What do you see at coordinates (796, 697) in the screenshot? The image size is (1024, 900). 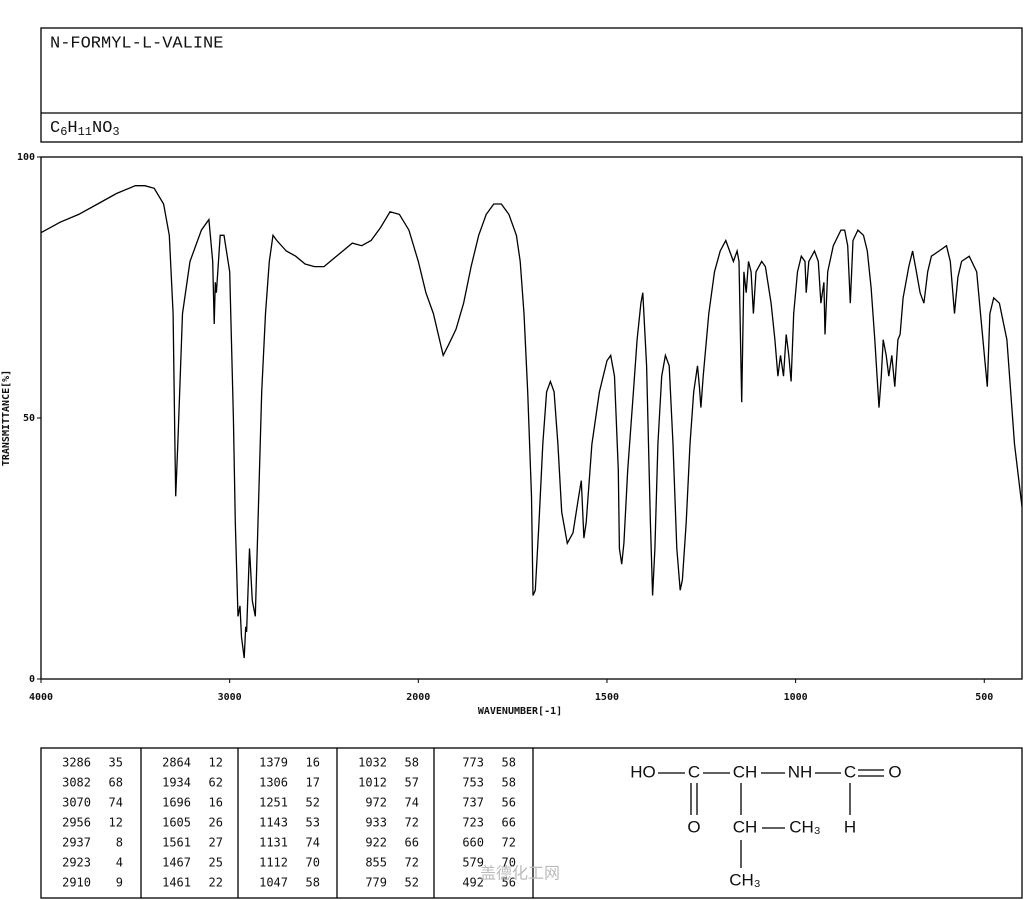 I see `x-tick-label: 1000` at bounding box center [796, 697].